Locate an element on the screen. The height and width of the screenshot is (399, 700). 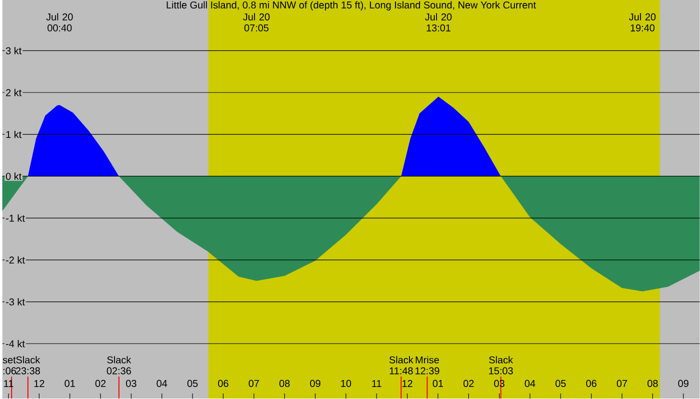
y-tick-label: 0 kt is located at coordinates (14, 176).